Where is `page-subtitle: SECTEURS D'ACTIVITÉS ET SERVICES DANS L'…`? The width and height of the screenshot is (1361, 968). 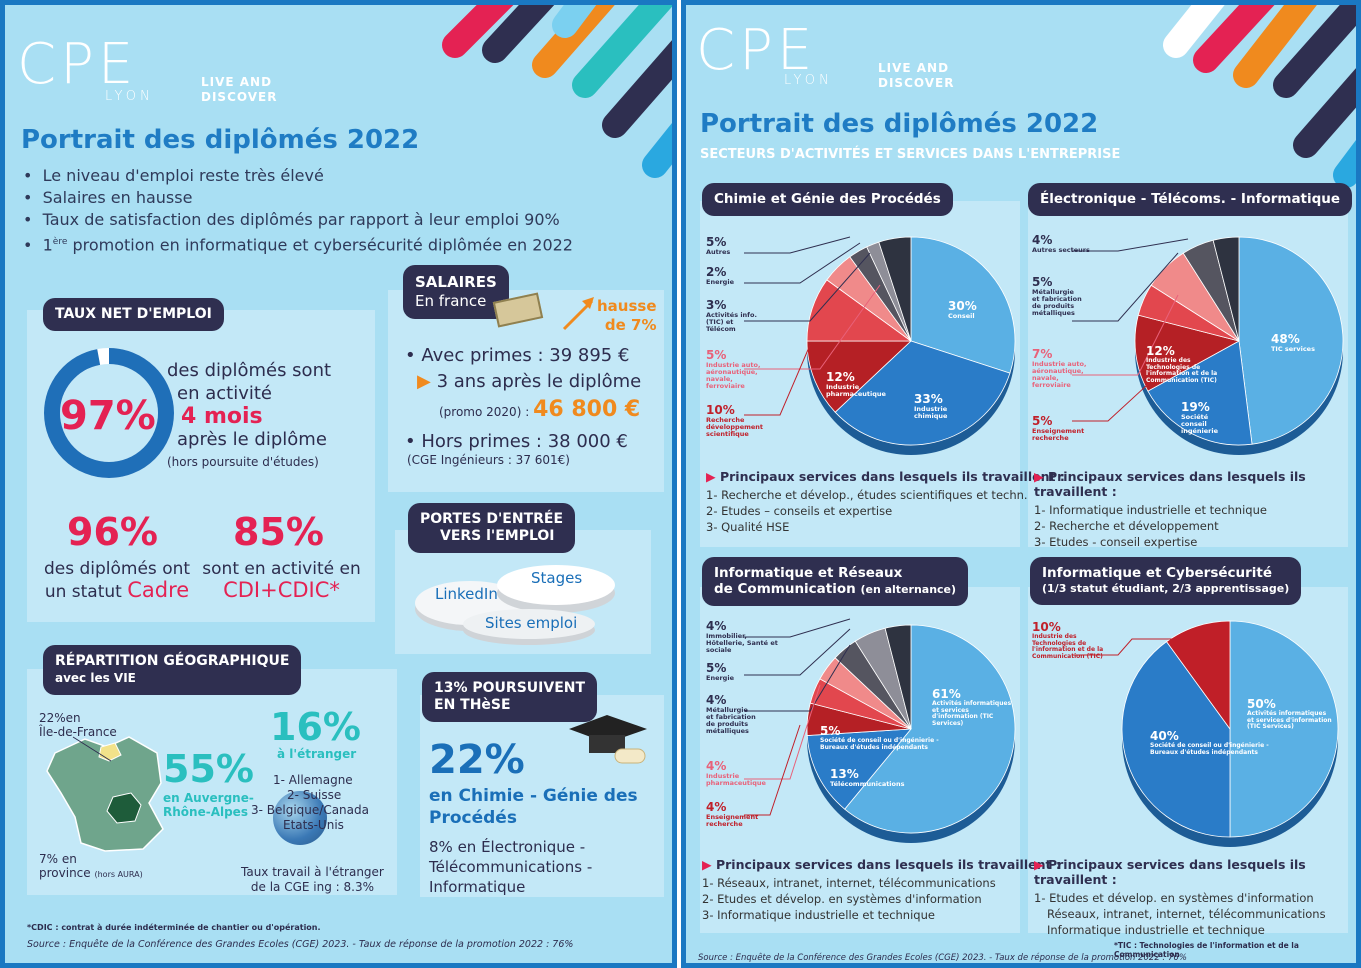 page-subtitle: SECTEURS D'ACTIVITÉS ET SERVICES DANS L'… is located at coordinates (910, 154).